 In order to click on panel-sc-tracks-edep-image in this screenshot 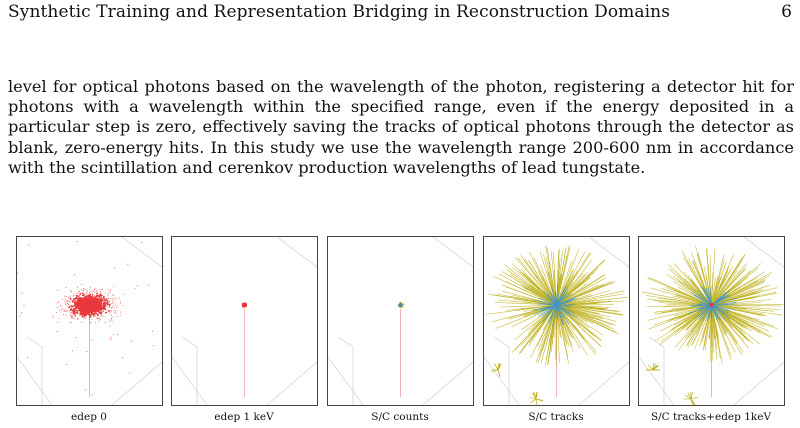, I will do `click(711, 321)`.